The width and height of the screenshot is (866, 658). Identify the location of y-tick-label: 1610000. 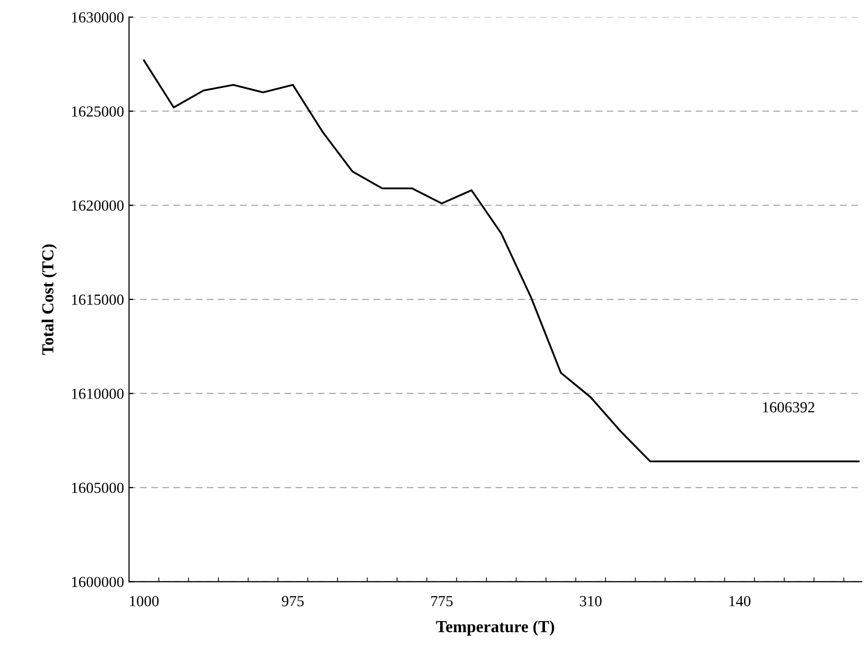
(98, 393).